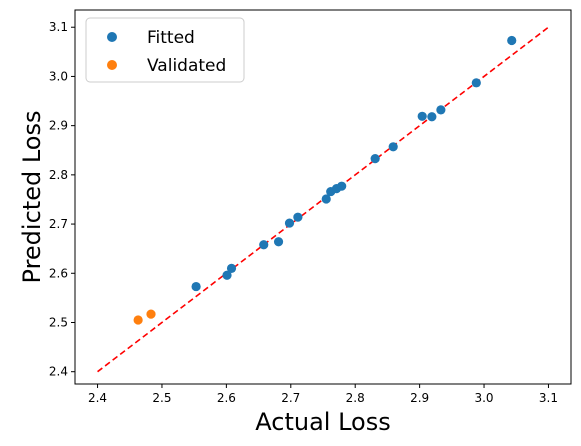 The image size is (581, 446). What do you see at coordinates (58, 372) in the screenshot?
I see `y-tick-label: 2.4` at bounding box center [58, 372].